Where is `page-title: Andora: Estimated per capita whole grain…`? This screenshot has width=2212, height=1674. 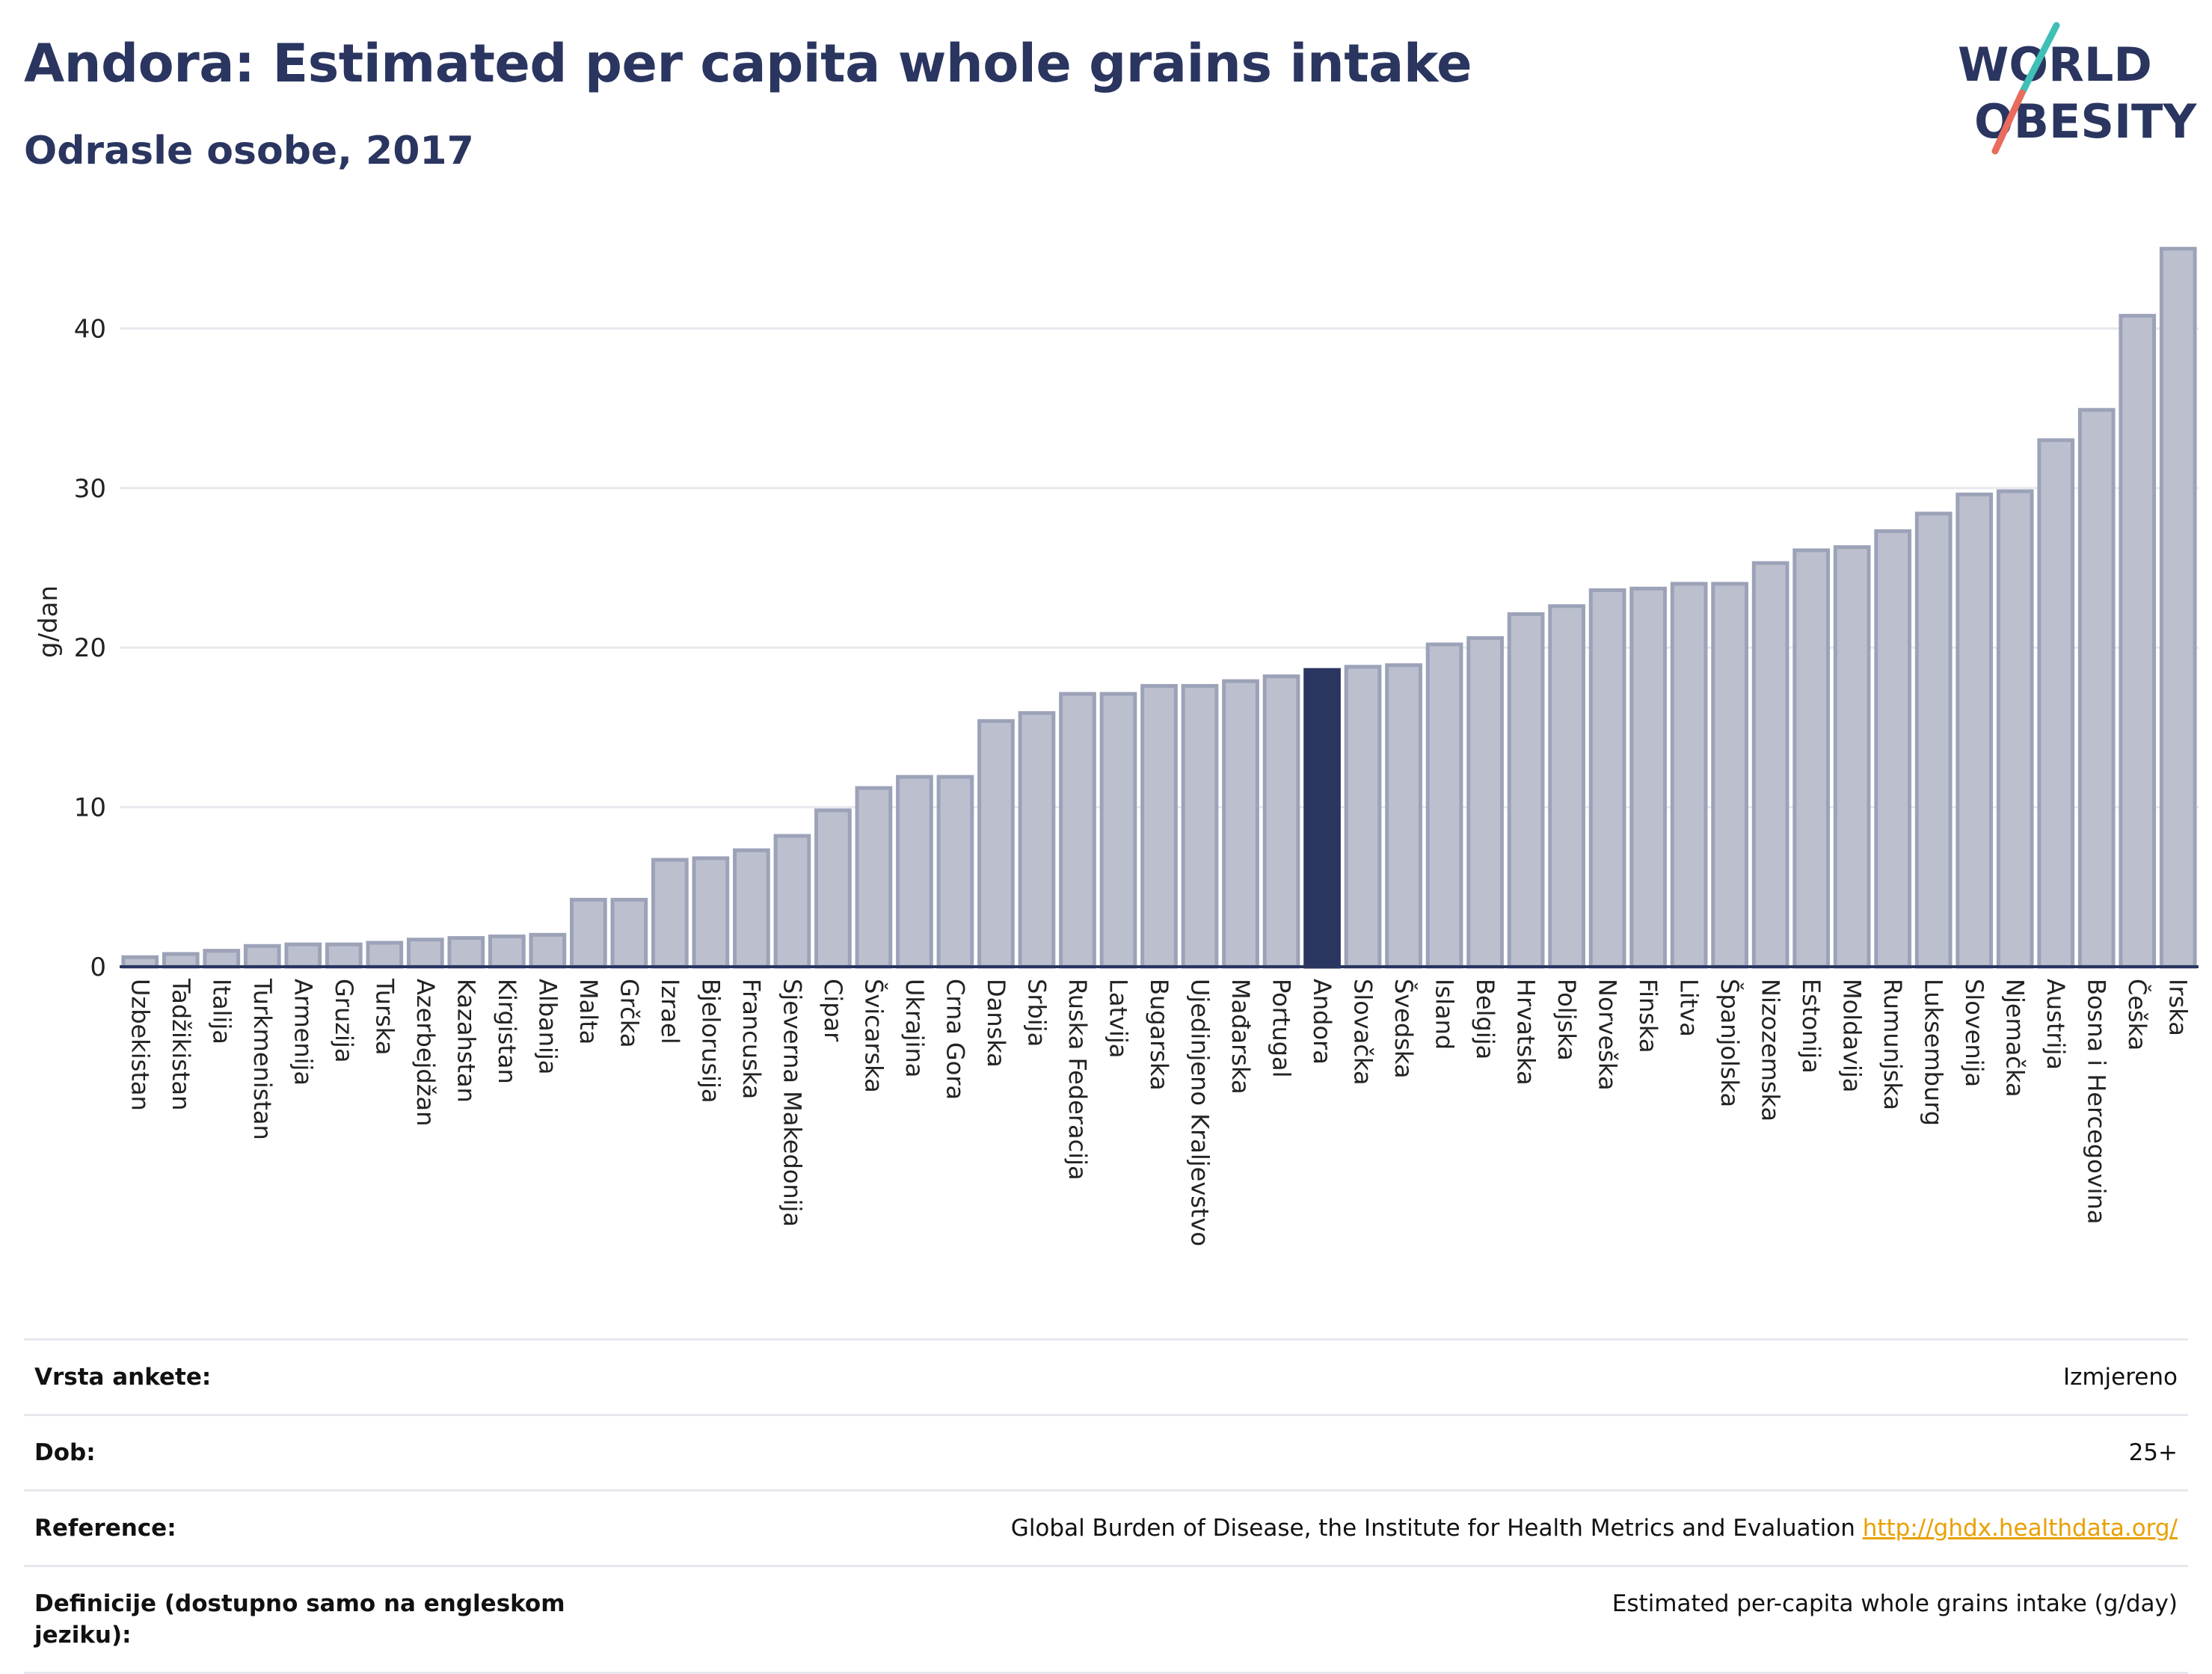
page-title: Andora: Estimated per capita whole grain… is located at coordinates (748, 64).